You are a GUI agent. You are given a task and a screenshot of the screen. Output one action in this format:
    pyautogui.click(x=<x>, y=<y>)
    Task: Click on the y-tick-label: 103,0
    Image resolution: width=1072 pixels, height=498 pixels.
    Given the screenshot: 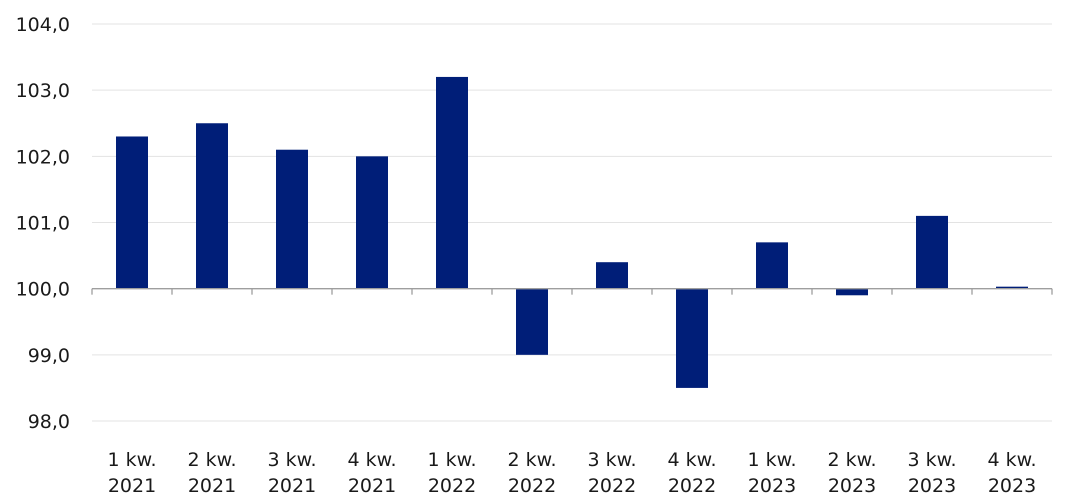 What is the action you would take?
    pyautogui.click(x=43, y=91)
    